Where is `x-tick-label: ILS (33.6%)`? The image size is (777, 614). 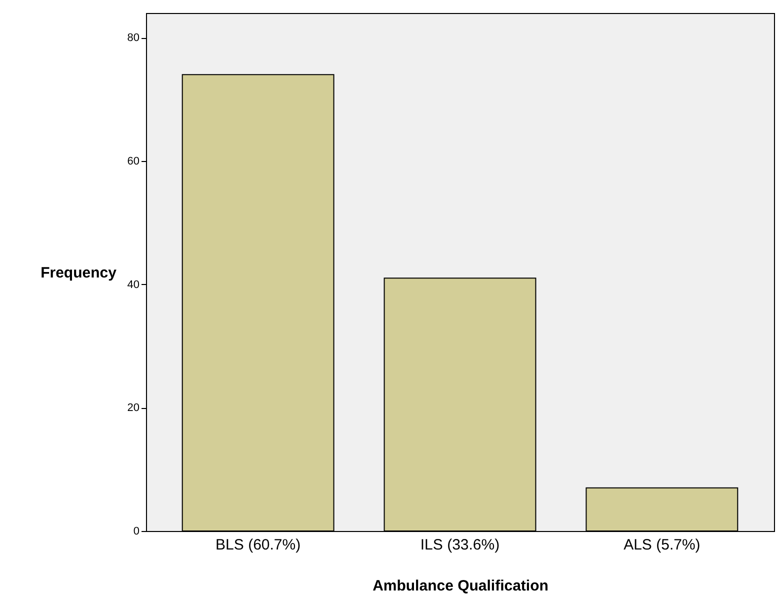
x-tick-label: ILS (33.6%) is located at coordinates (460, 545).